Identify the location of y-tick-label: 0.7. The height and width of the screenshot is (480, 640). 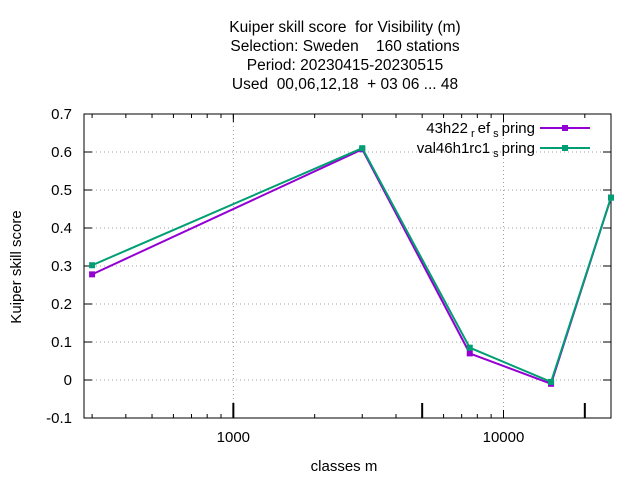
(61, 114).